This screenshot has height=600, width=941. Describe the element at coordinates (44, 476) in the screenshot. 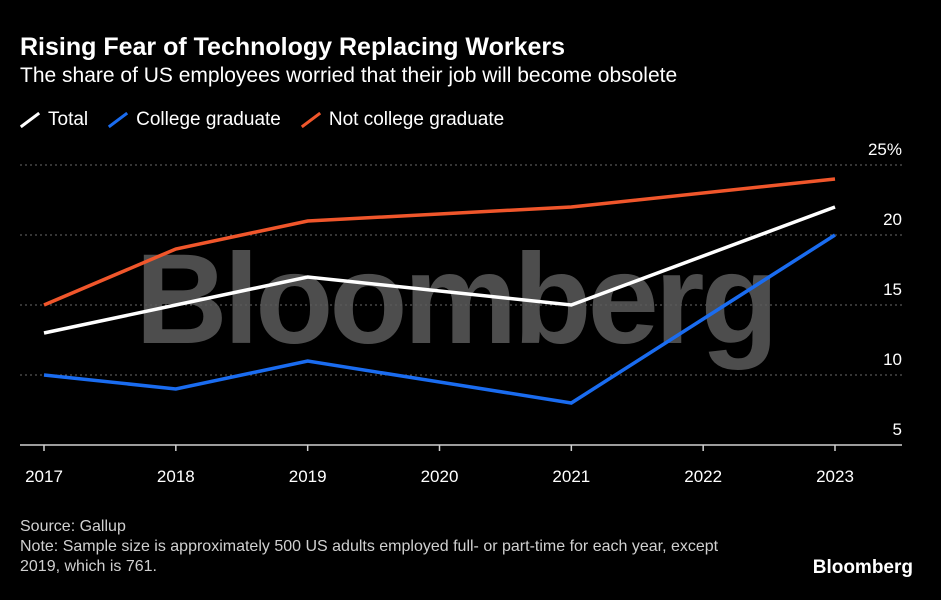

I see `x-tick-label-2017: 2017` at that location.